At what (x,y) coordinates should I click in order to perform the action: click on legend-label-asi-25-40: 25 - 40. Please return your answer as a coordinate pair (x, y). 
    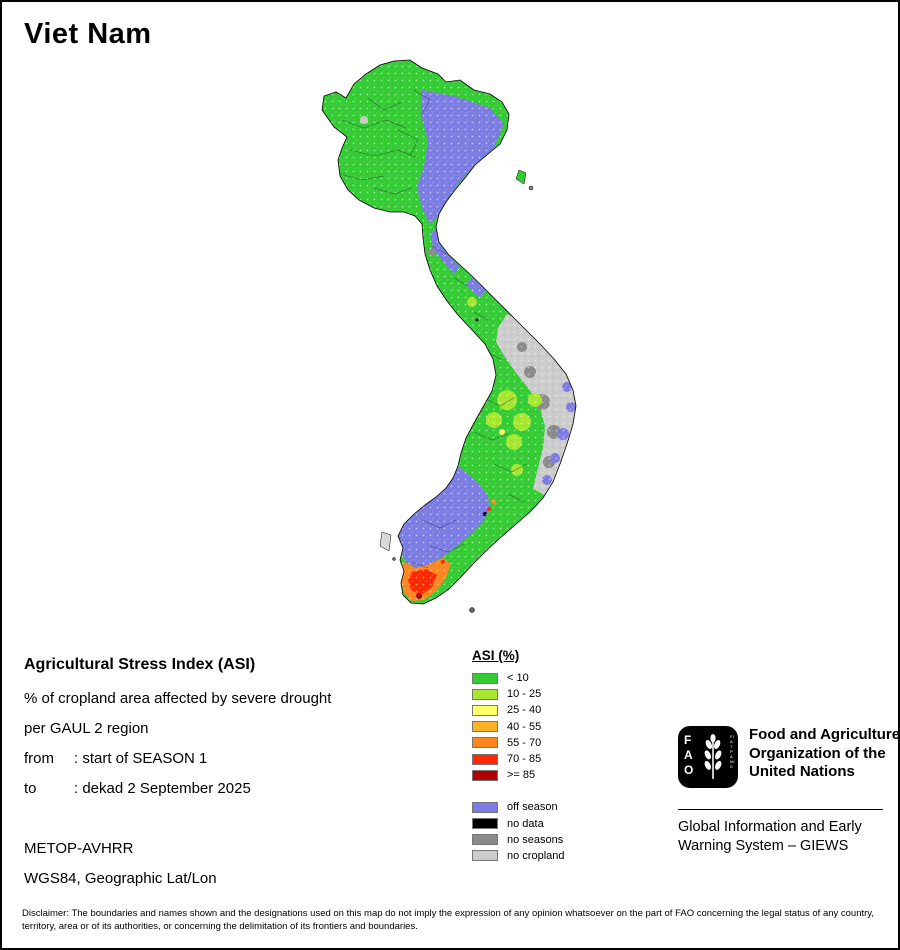
    Looking at the image, I should click on (524, 710).